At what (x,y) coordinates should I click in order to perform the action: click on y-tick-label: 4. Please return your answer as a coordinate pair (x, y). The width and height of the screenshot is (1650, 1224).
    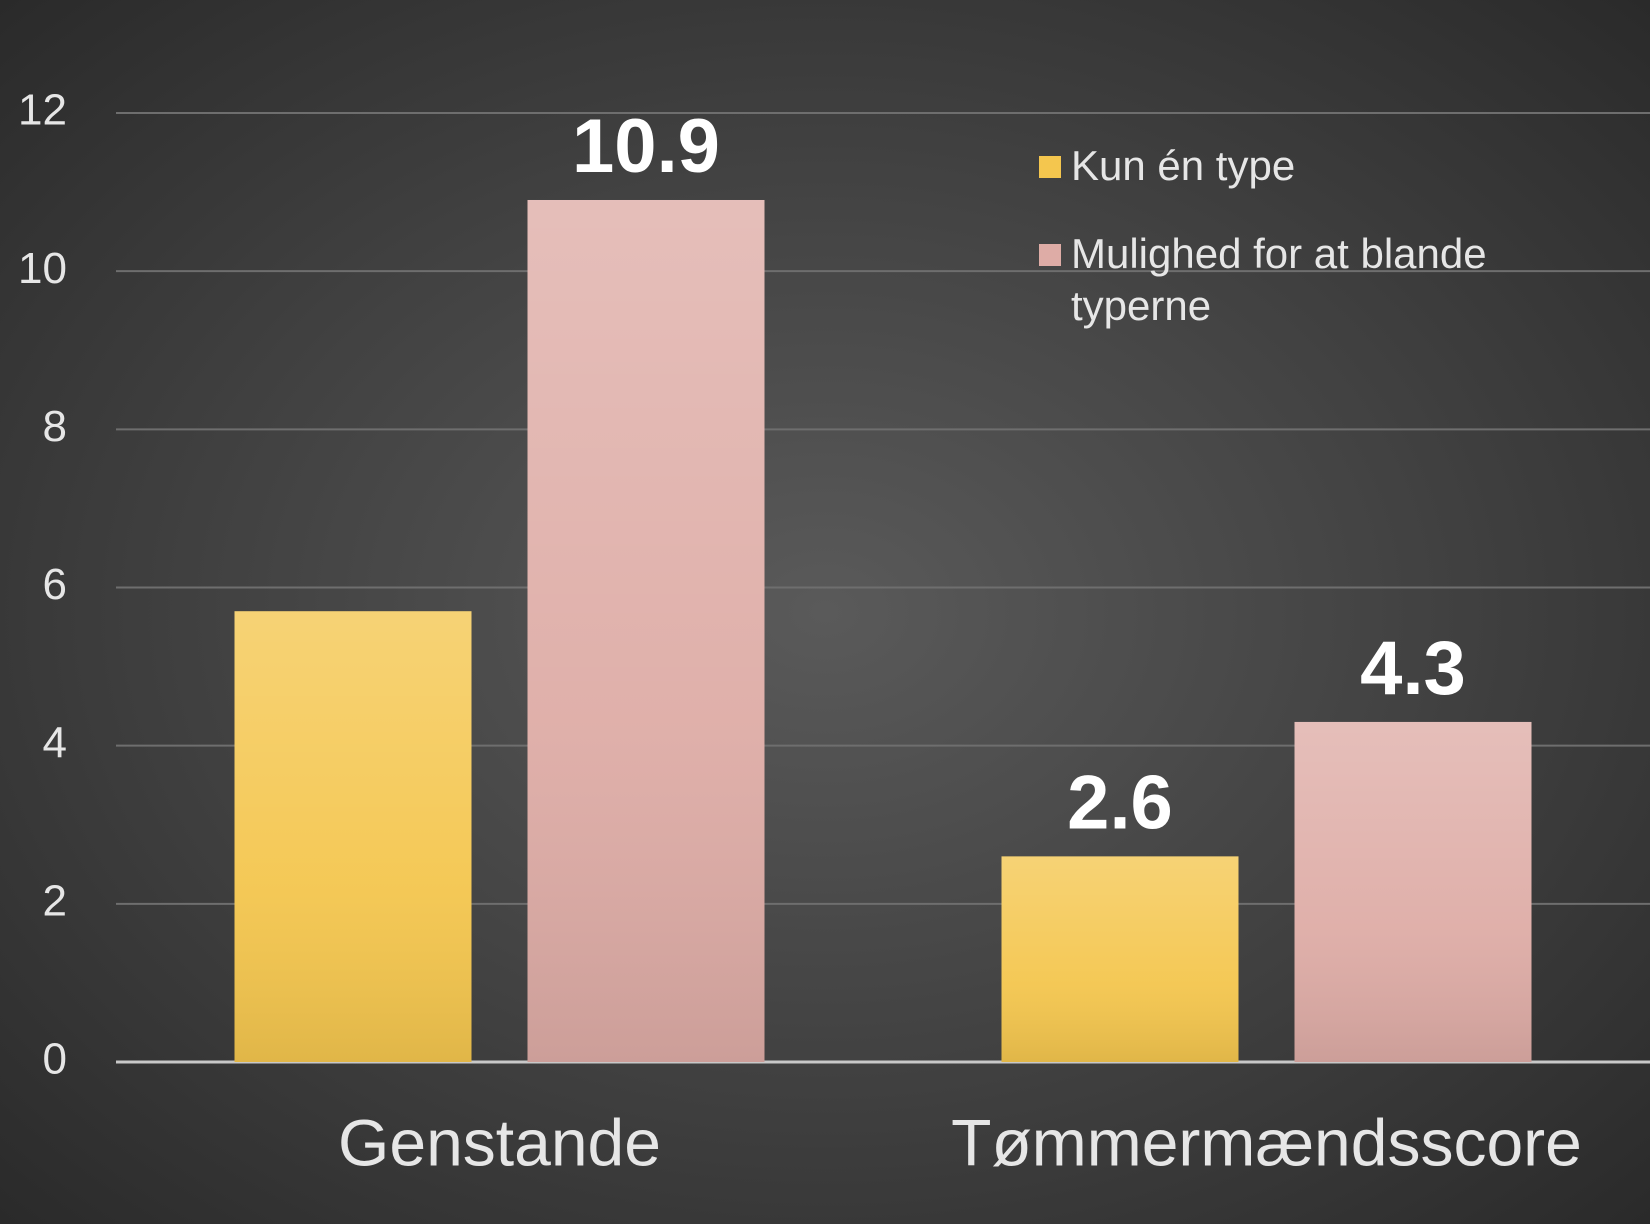
    Looking at the image, I should click on (55, 742).